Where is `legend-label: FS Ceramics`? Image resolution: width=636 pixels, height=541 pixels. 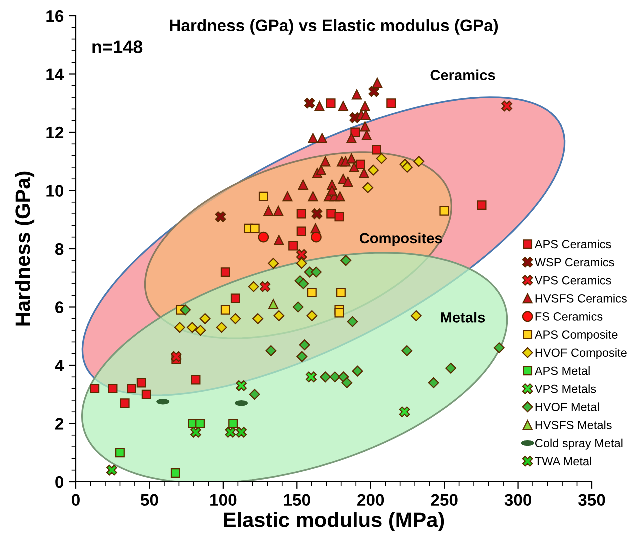 legend-label: FS Ceramics is located at coordinates (569, 316).